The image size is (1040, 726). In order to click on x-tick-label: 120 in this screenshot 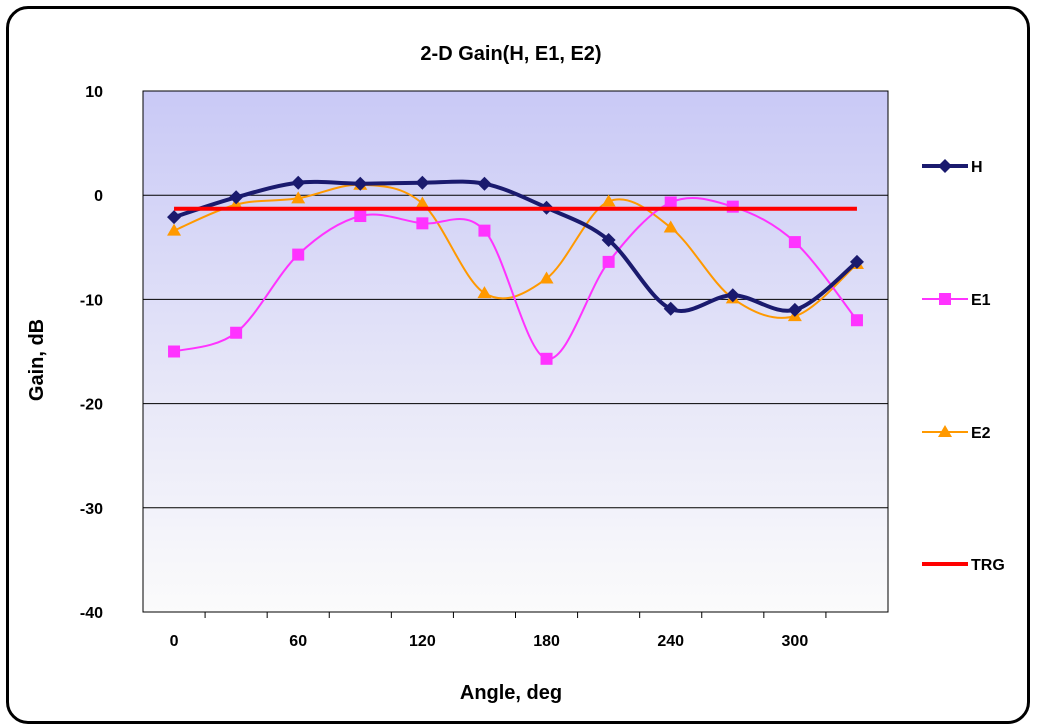, I will do `click(422, 641)`.